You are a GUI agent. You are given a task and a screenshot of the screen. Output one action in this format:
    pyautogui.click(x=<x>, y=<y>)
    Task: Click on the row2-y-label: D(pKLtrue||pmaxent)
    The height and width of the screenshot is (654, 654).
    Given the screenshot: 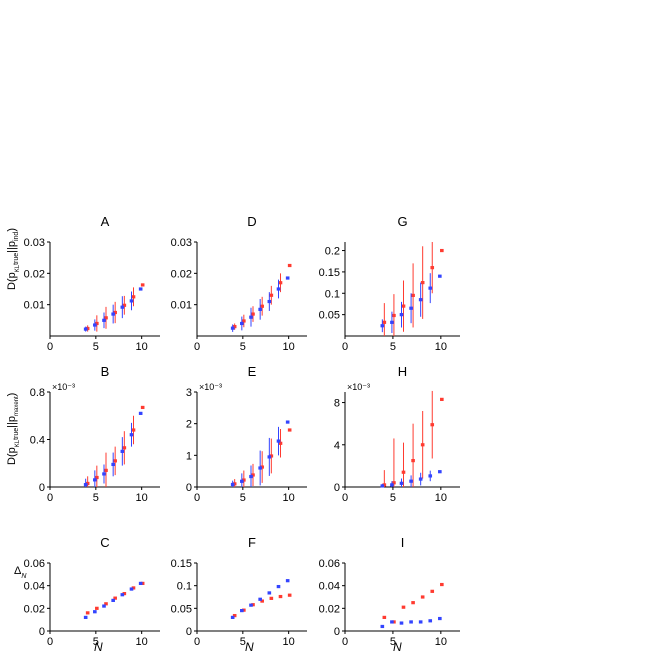 What is the action you would take?
    pyautogui.click(x=13, y=429)
    